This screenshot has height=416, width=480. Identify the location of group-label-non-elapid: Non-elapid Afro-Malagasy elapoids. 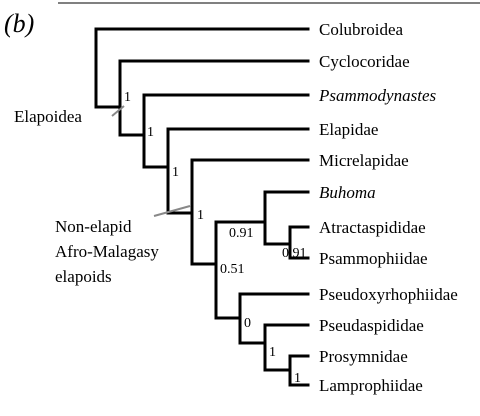
(107, 251).